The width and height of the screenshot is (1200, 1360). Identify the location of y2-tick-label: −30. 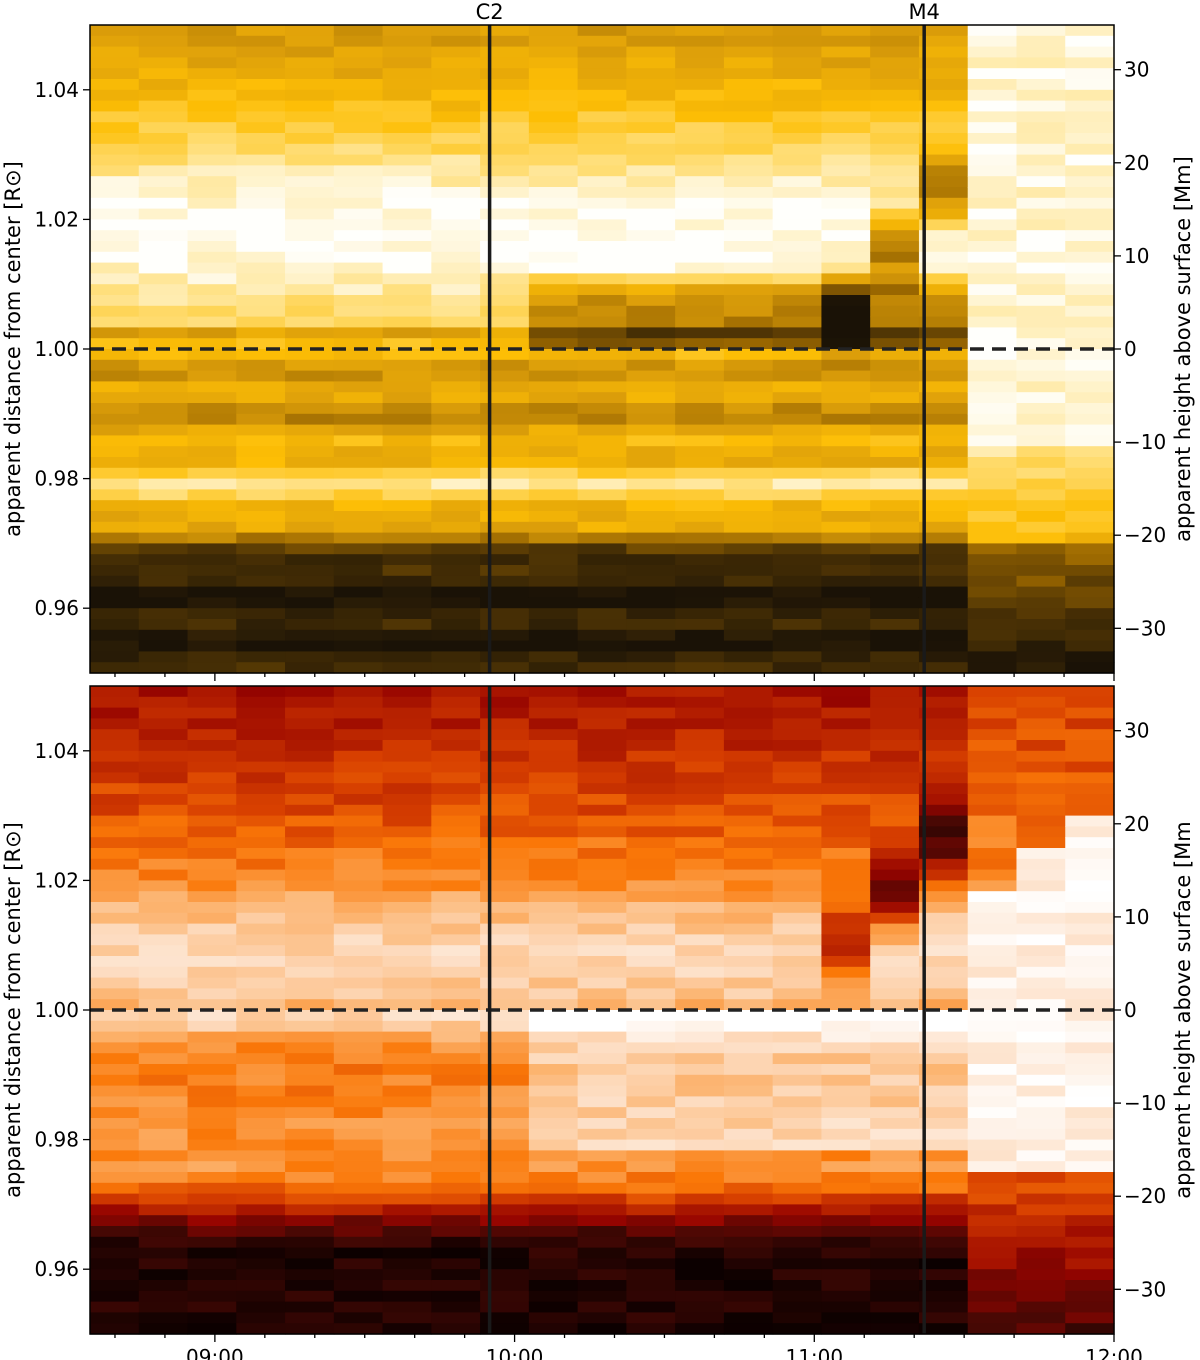
(1145, 1289).